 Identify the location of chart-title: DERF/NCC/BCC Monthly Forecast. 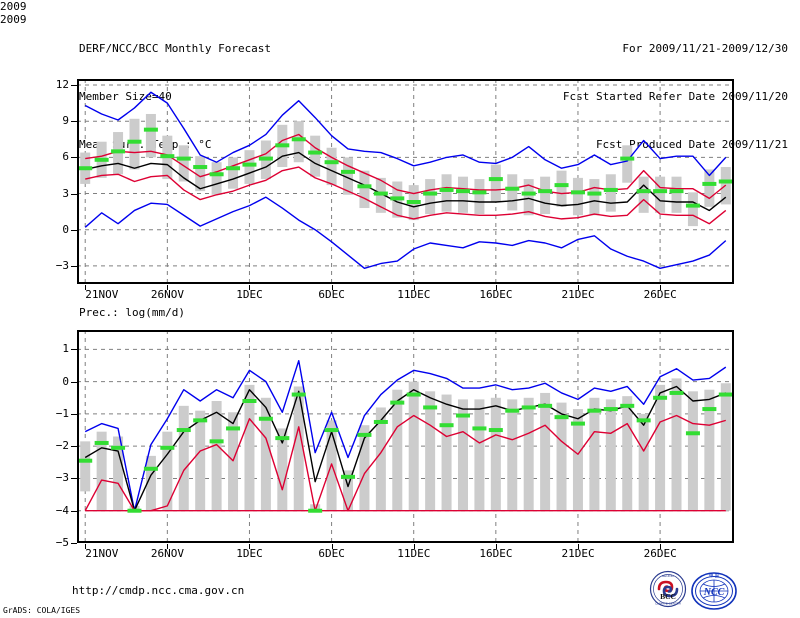
(175, 48).